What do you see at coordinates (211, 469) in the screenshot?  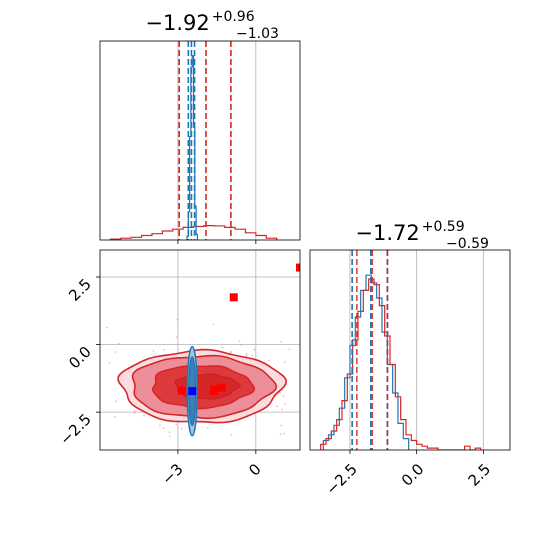 I see `xticks-joint: −3 0` at bounding box center [211, 469].